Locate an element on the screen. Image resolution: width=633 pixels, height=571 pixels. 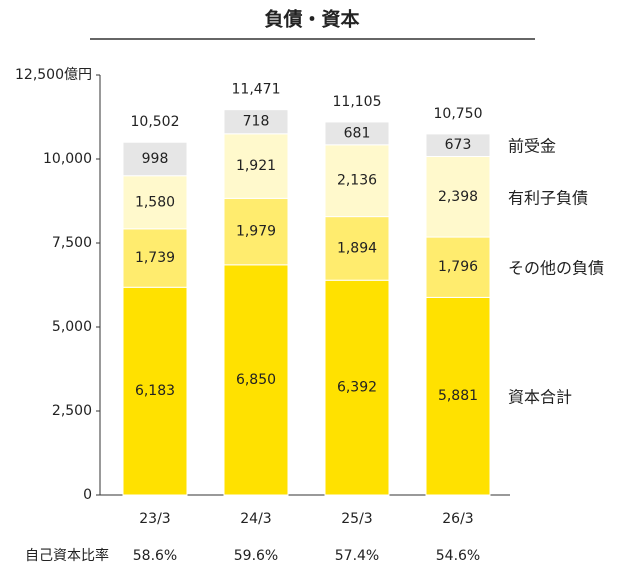
data-label: 718 is located at coordinates (256, 122).